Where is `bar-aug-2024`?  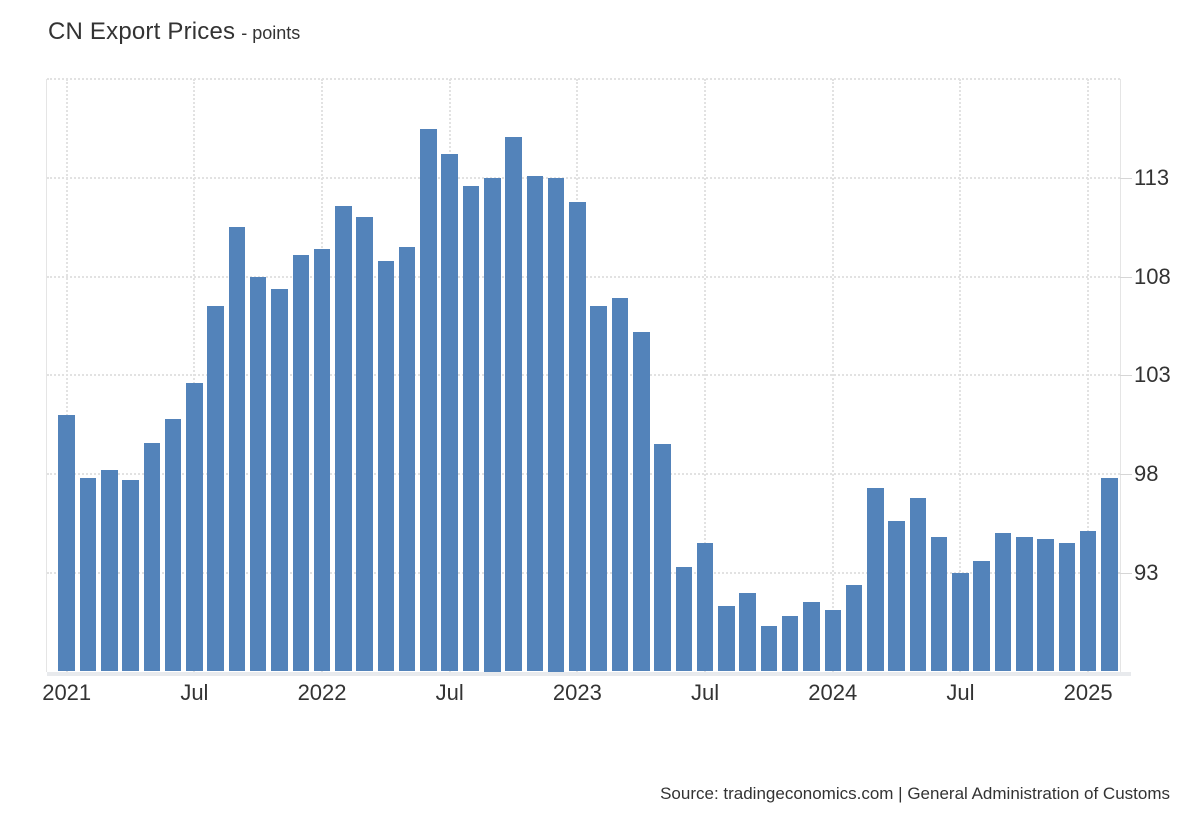
bar-aug-2024 is located at coordinates (981, 616).